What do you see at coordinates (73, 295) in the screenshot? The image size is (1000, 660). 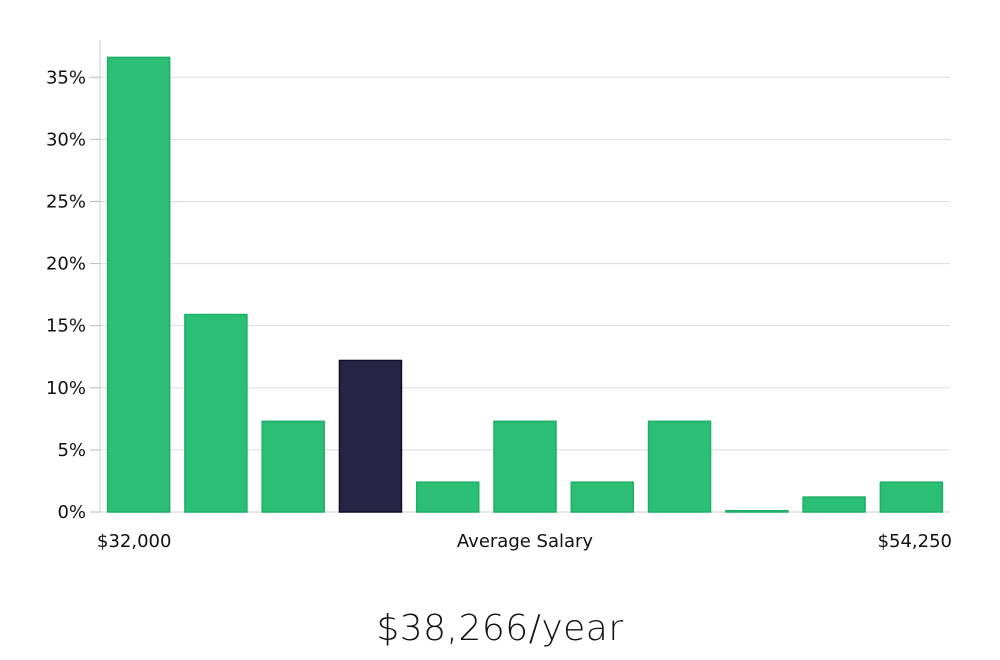 I see `y-axis-ticks: 0% 5% 10% 15% 20% 25% 30% 35%` at bounding box center [73, 295].